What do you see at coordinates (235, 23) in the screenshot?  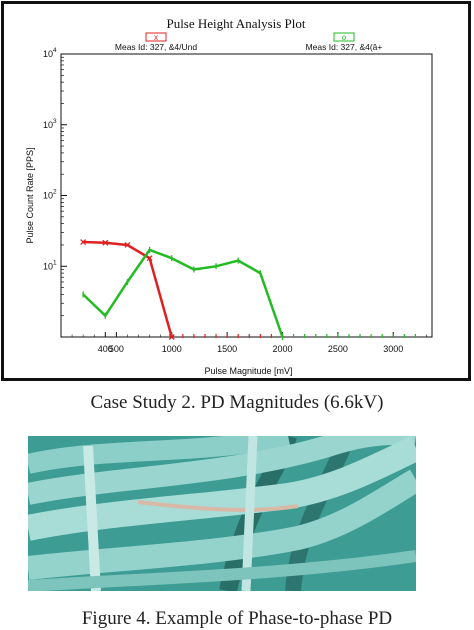 I see `chart-title: Pulse Height Analysis Plot` at bounding box center [235, 23].